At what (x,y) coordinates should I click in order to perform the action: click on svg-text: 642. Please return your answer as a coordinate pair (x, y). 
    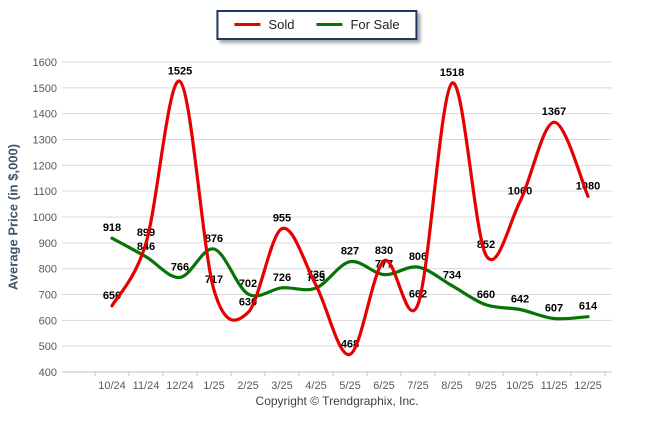
    Looking at the image, I should click on (520, 299).